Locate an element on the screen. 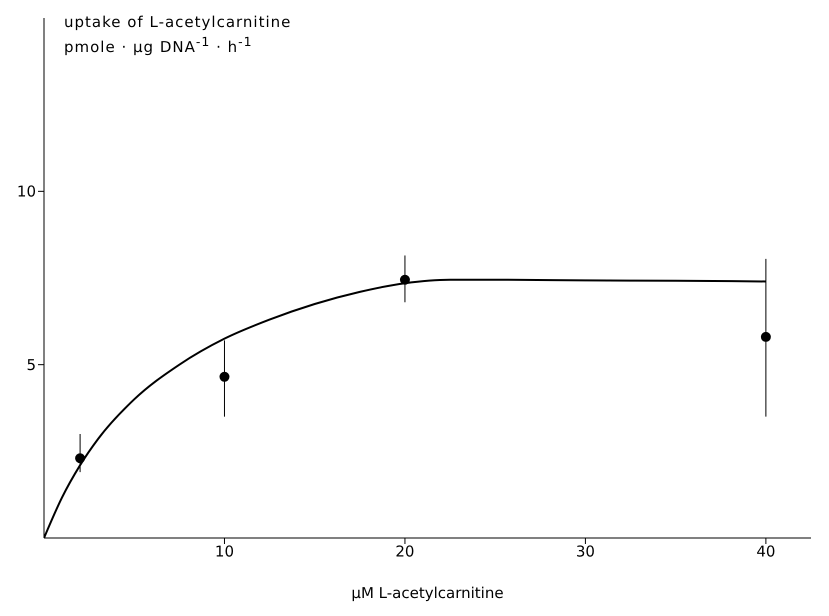 This screenshot has width=829, height=616. x-tick-label: 10 is located at coordinates (224, 551).